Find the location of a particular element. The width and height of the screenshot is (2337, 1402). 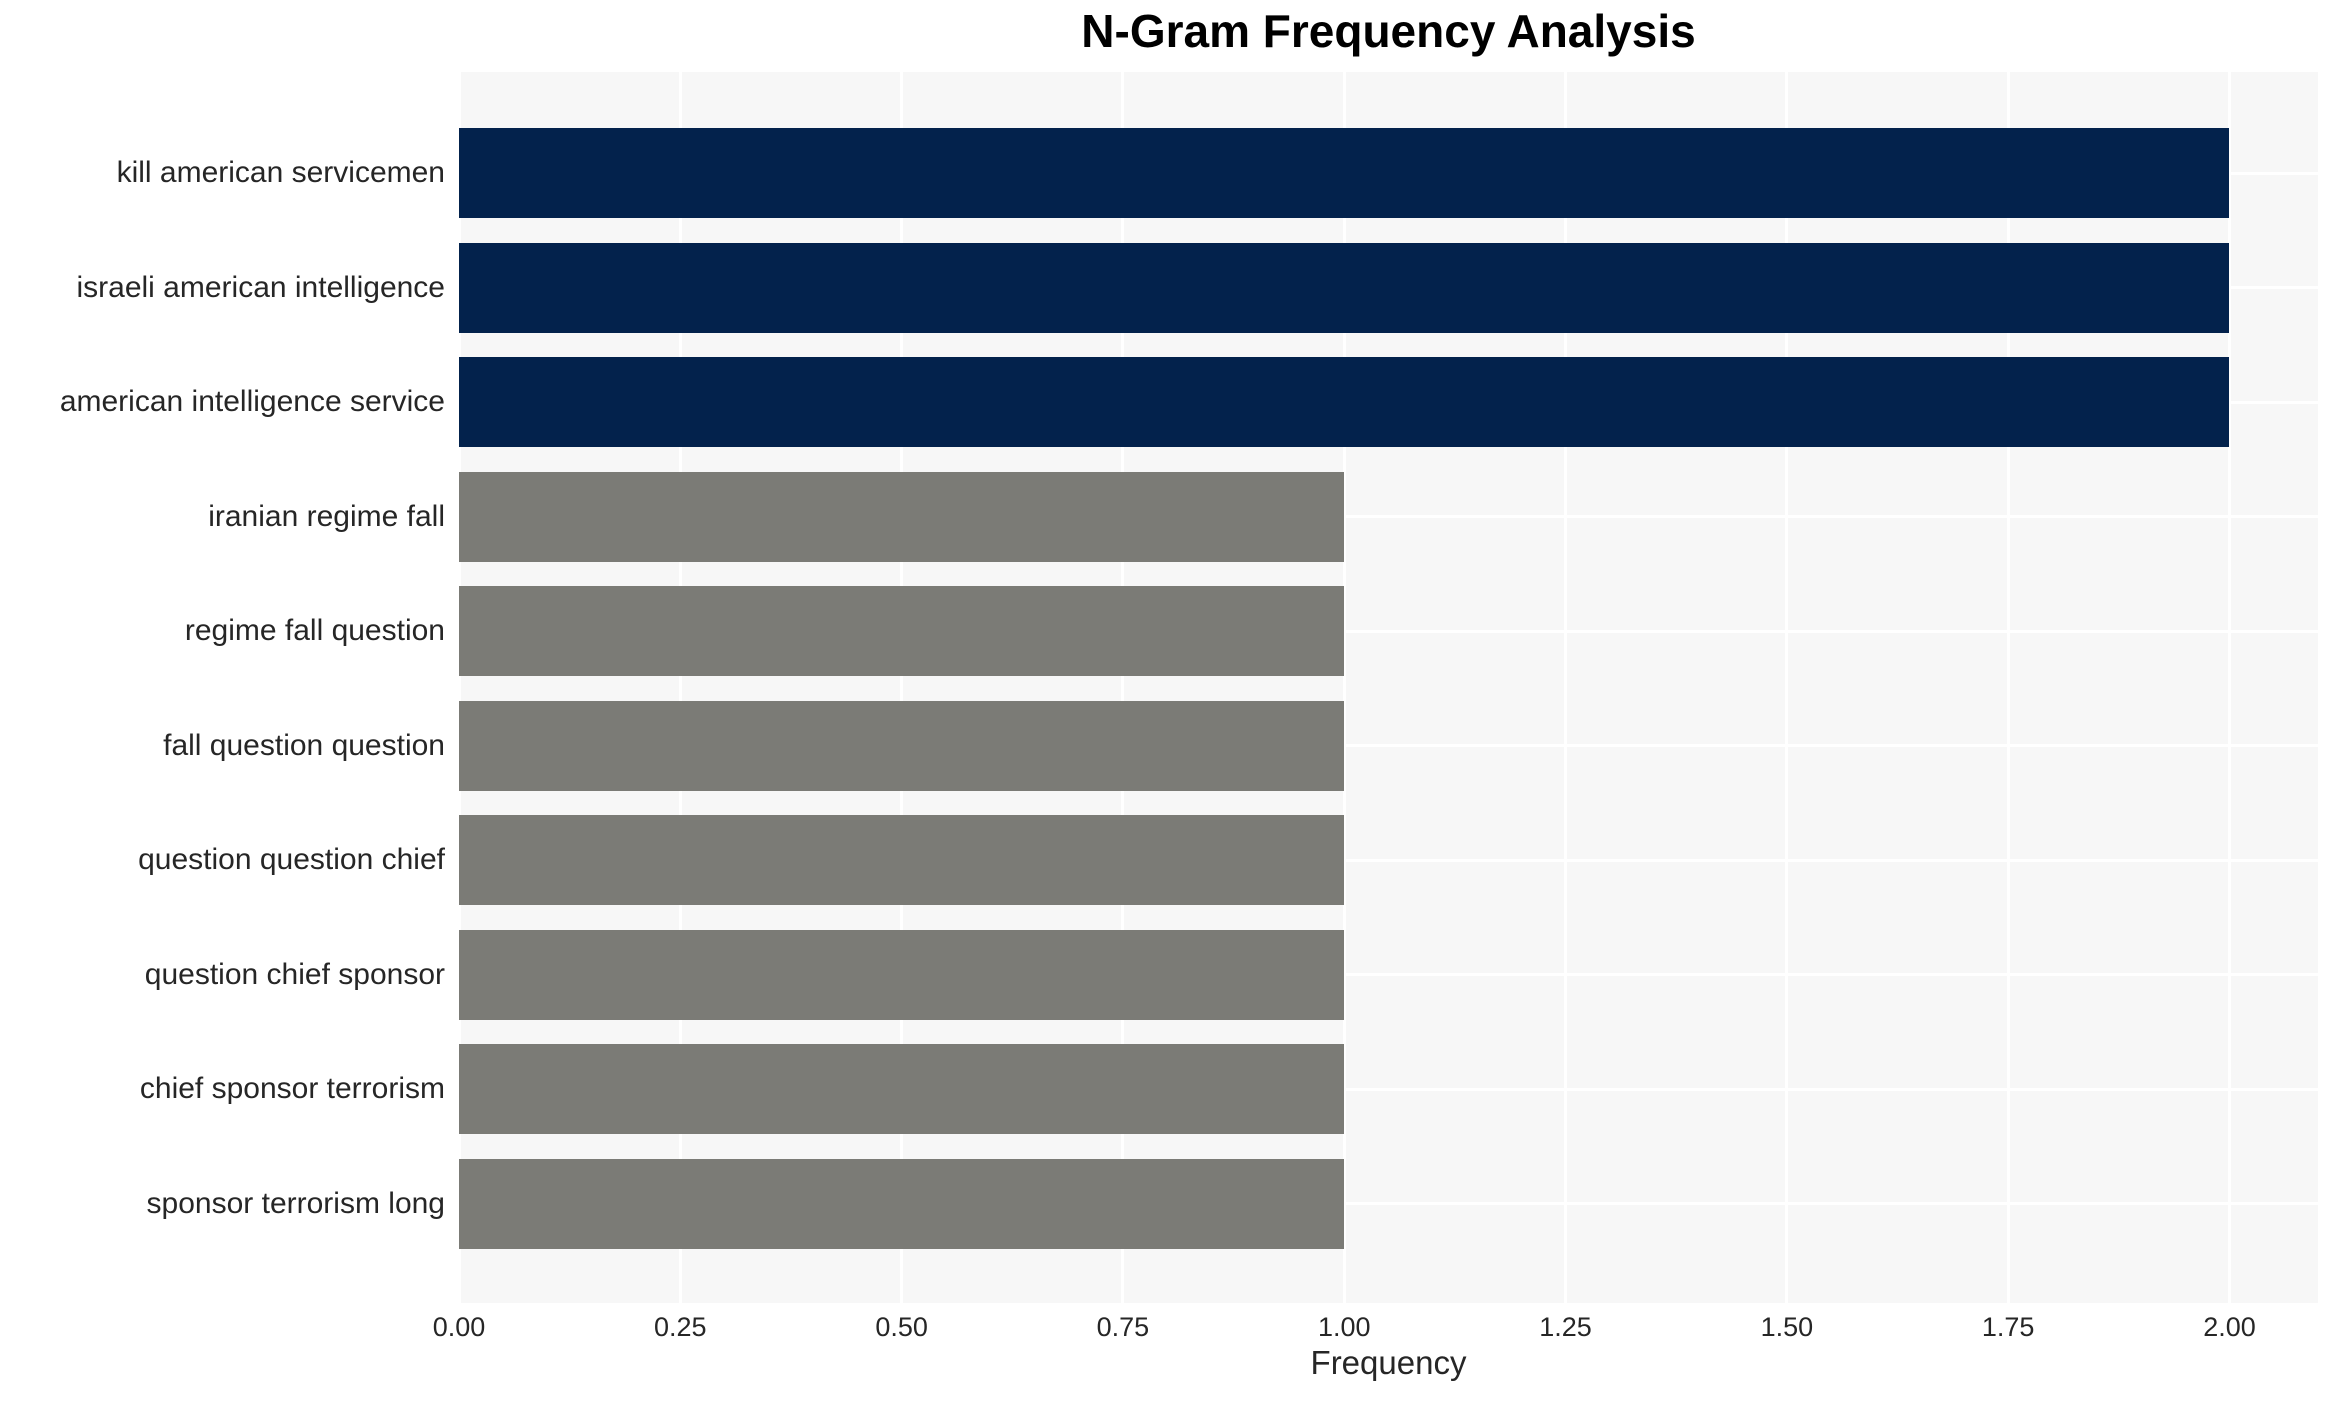

y-tick-label: chief sponsor terrorism is located at coordinates (292, 1088).